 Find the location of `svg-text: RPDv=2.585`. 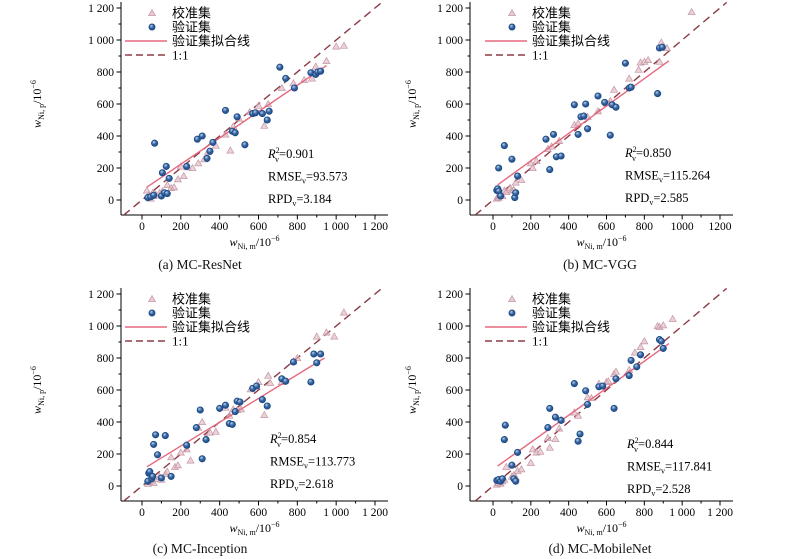

svg-text: RPDv=2.585 is located at coordinates (657, 199).